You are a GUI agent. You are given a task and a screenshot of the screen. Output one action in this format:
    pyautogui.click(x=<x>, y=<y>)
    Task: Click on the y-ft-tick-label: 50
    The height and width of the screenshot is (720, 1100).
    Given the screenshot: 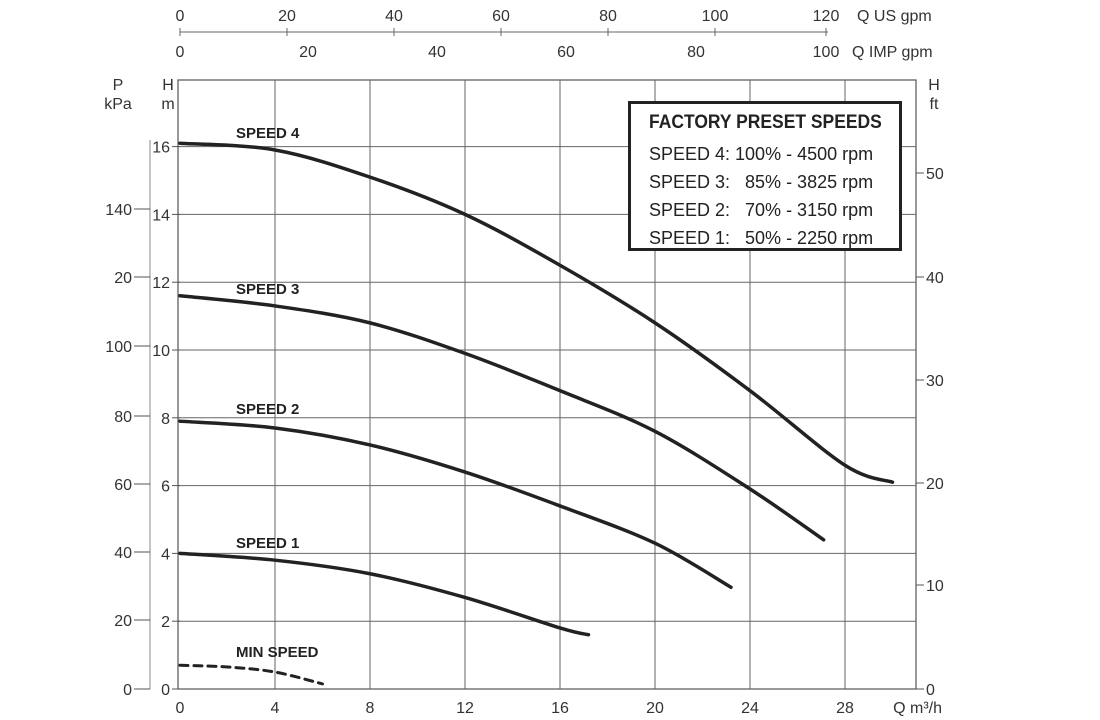 What is the action you would take?
    pyautogui.click(x=935, y=174)
    